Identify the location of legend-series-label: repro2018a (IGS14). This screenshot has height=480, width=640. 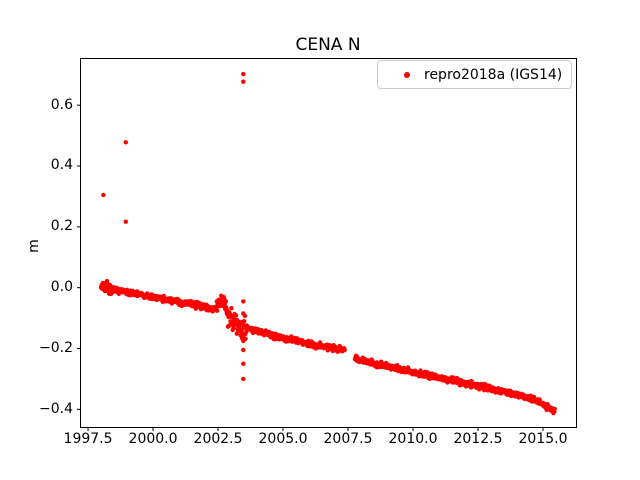
(493, 74).